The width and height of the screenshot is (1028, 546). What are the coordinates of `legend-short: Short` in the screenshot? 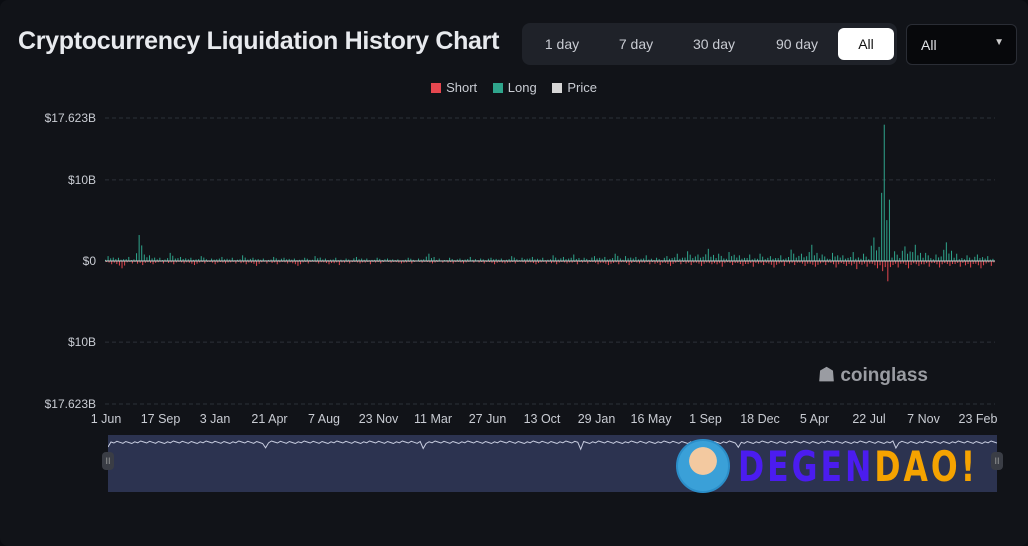 It's located at (454, 87).